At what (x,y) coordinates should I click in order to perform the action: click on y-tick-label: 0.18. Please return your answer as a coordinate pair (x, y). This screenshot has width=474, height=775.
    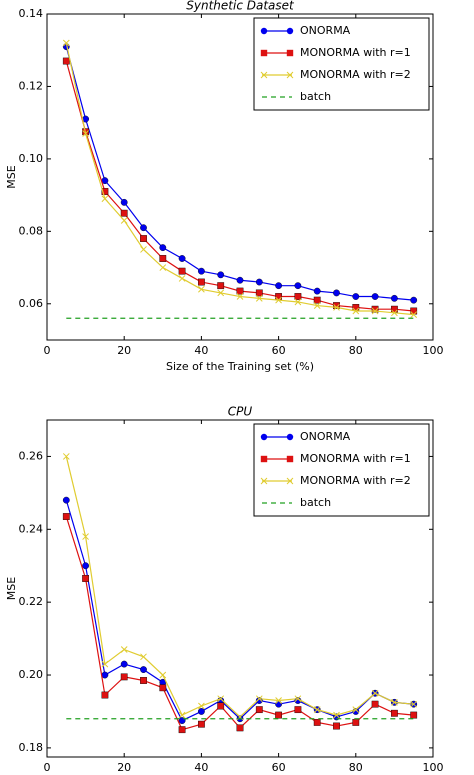
    Looking at the image, I should click on (31, 747).